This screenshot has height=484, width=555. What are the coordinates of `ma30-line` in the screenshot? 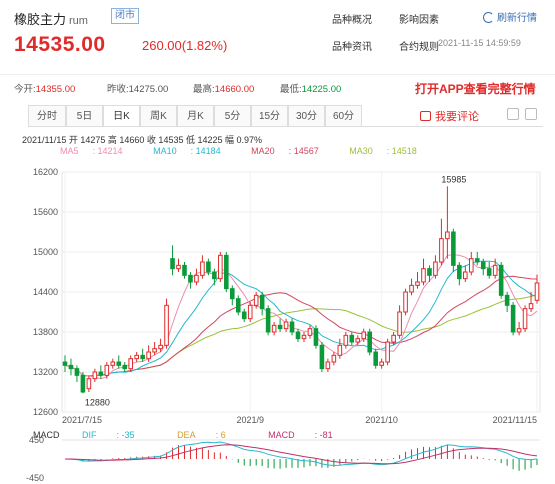 It's located at (301, 335).